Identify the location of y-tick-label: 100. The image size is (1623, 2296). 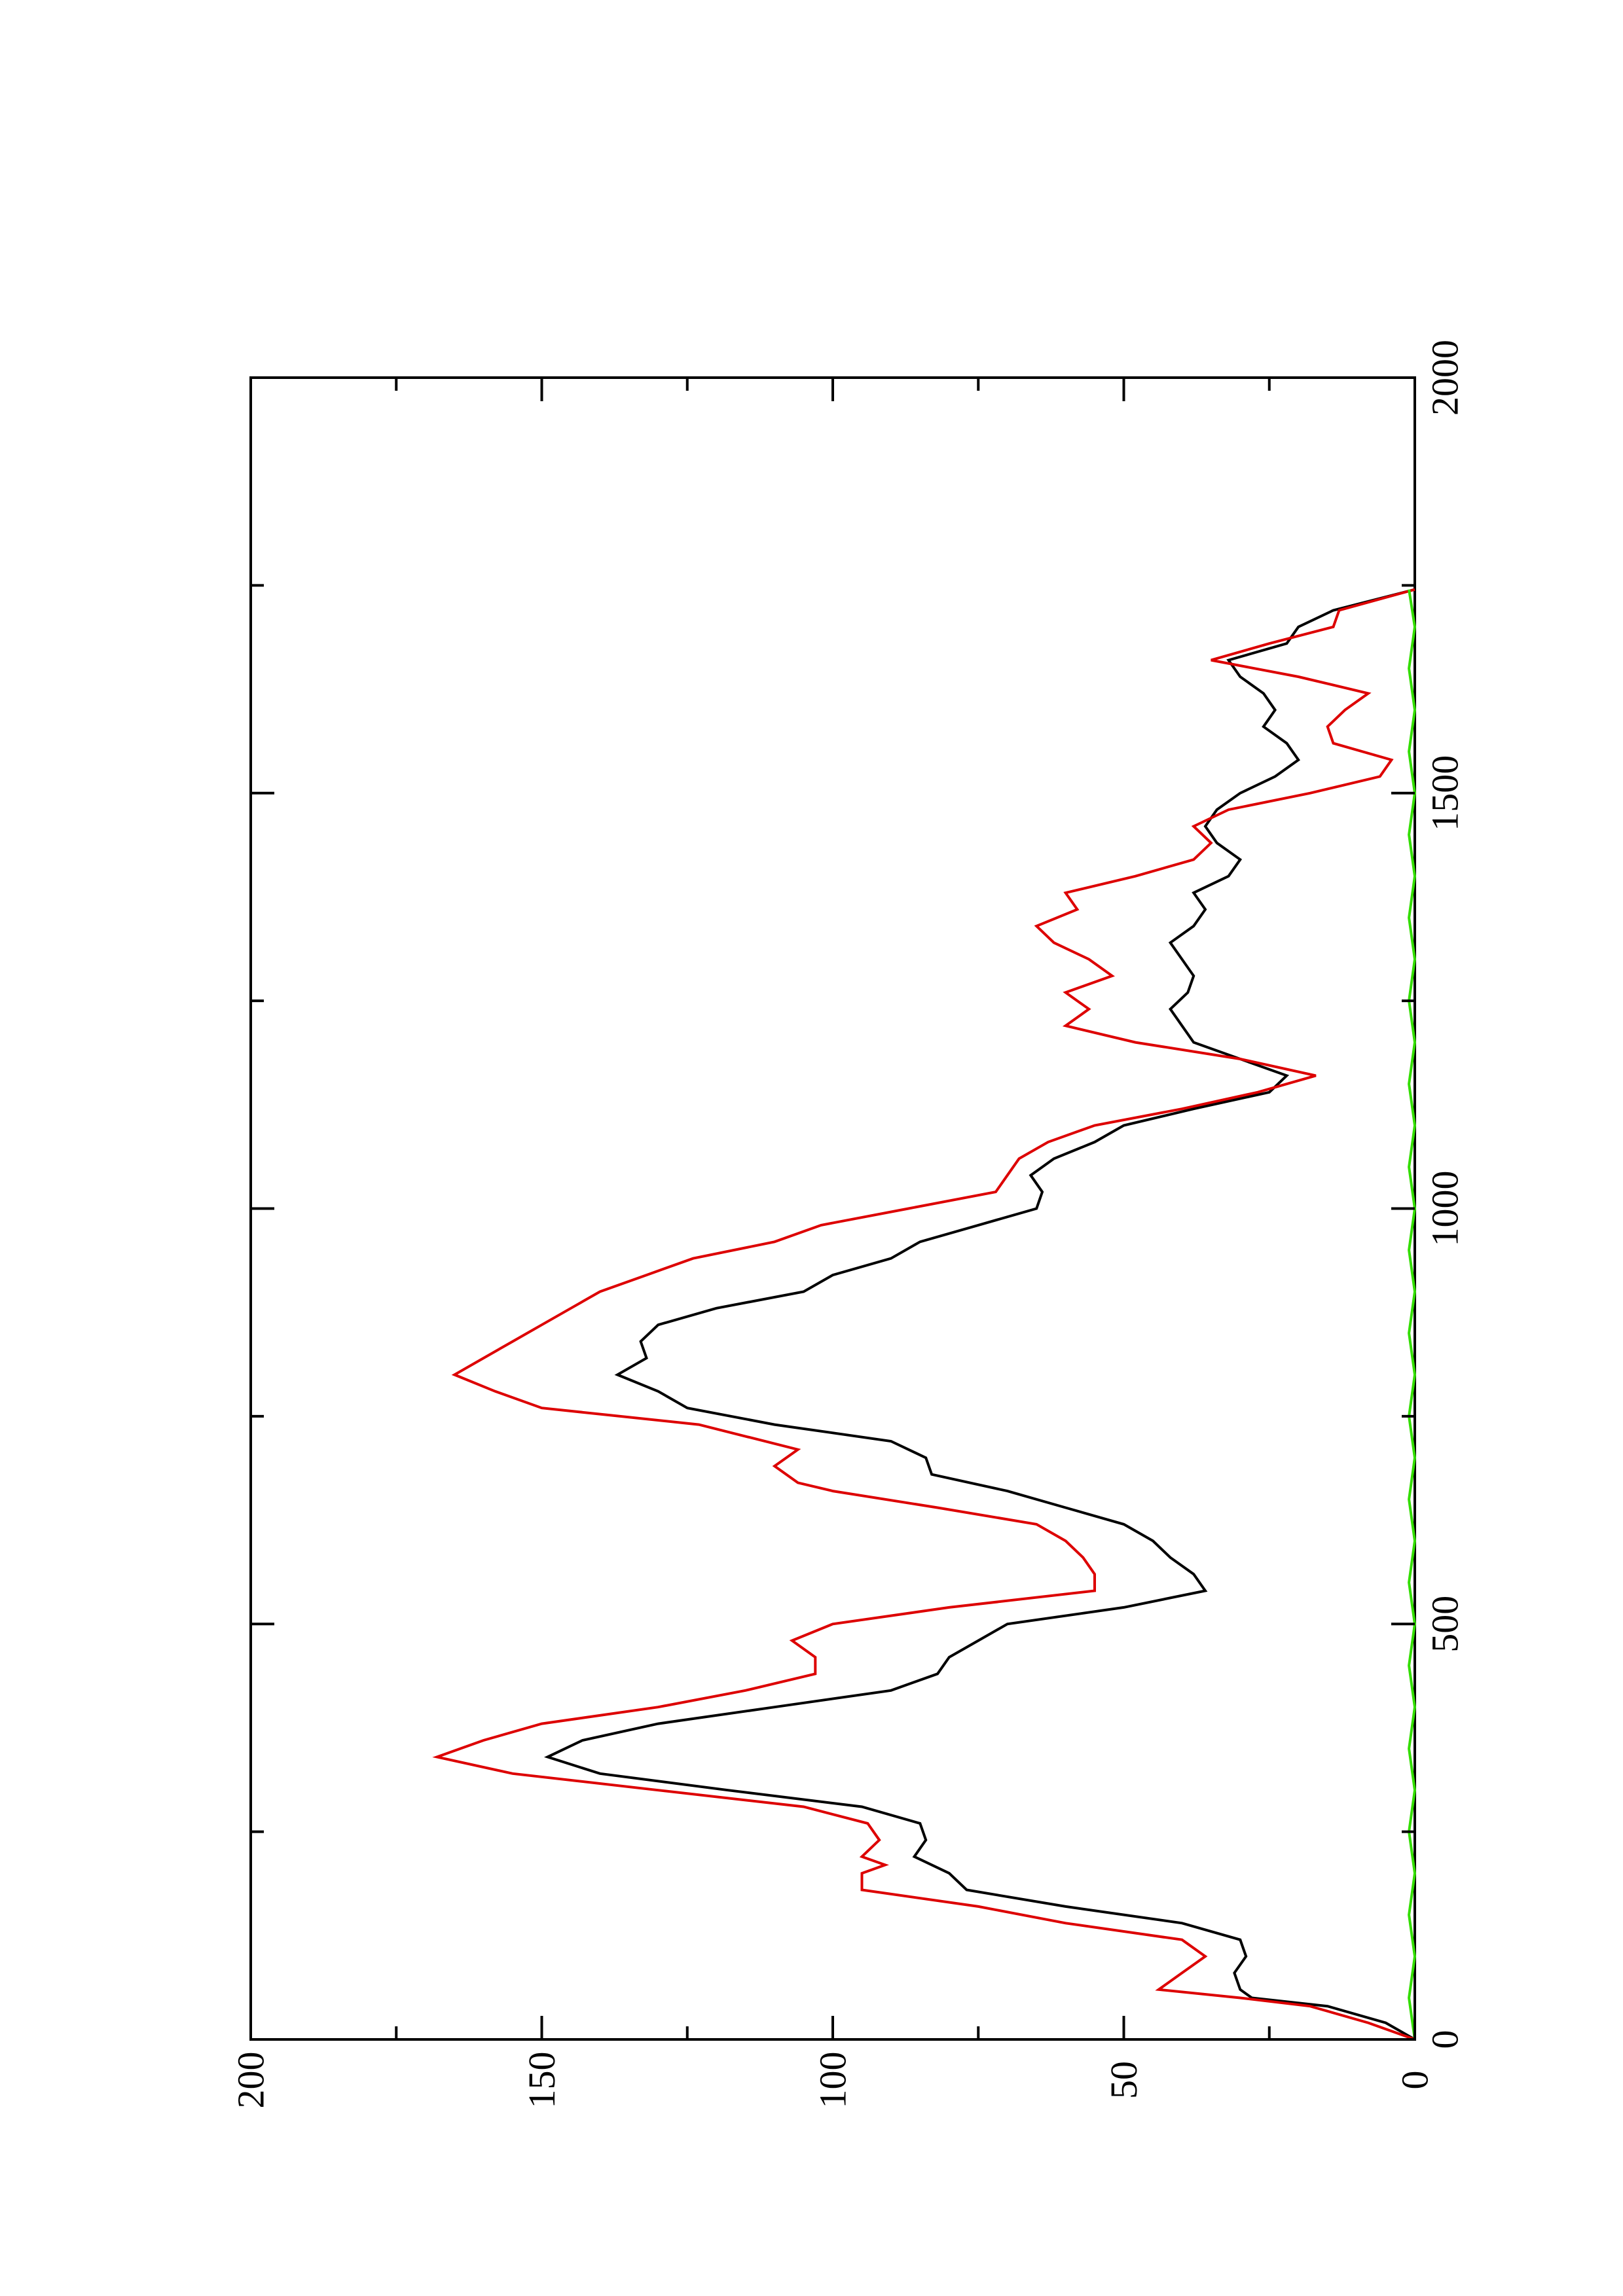
(833, 2080).